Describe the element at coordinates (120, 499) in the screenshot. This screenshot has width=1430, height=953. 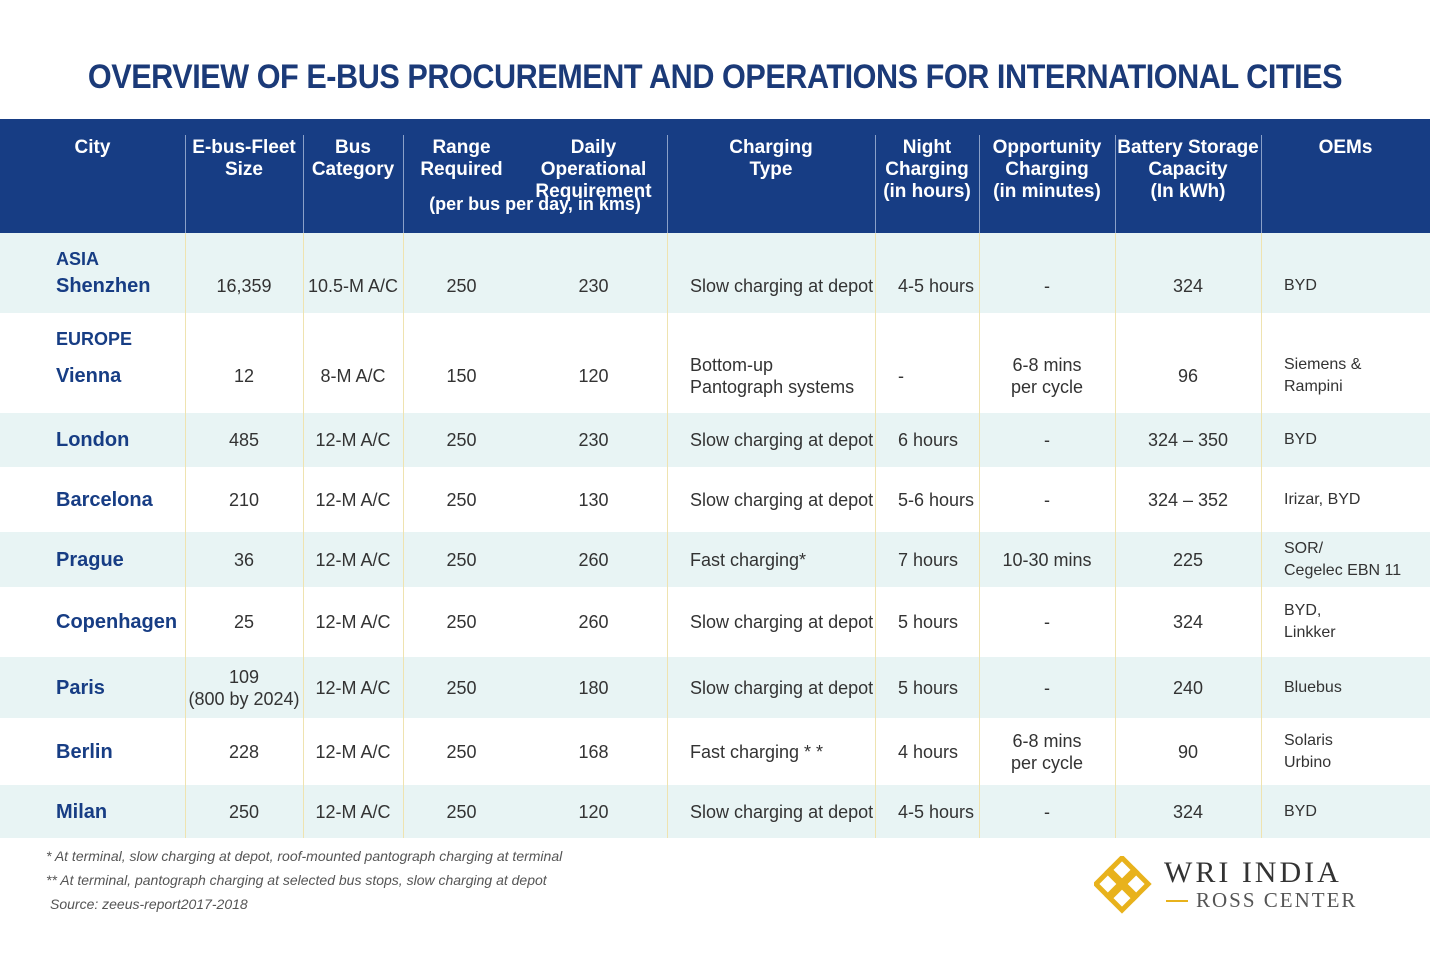
I see `table-cell: Barcelona` at that location.